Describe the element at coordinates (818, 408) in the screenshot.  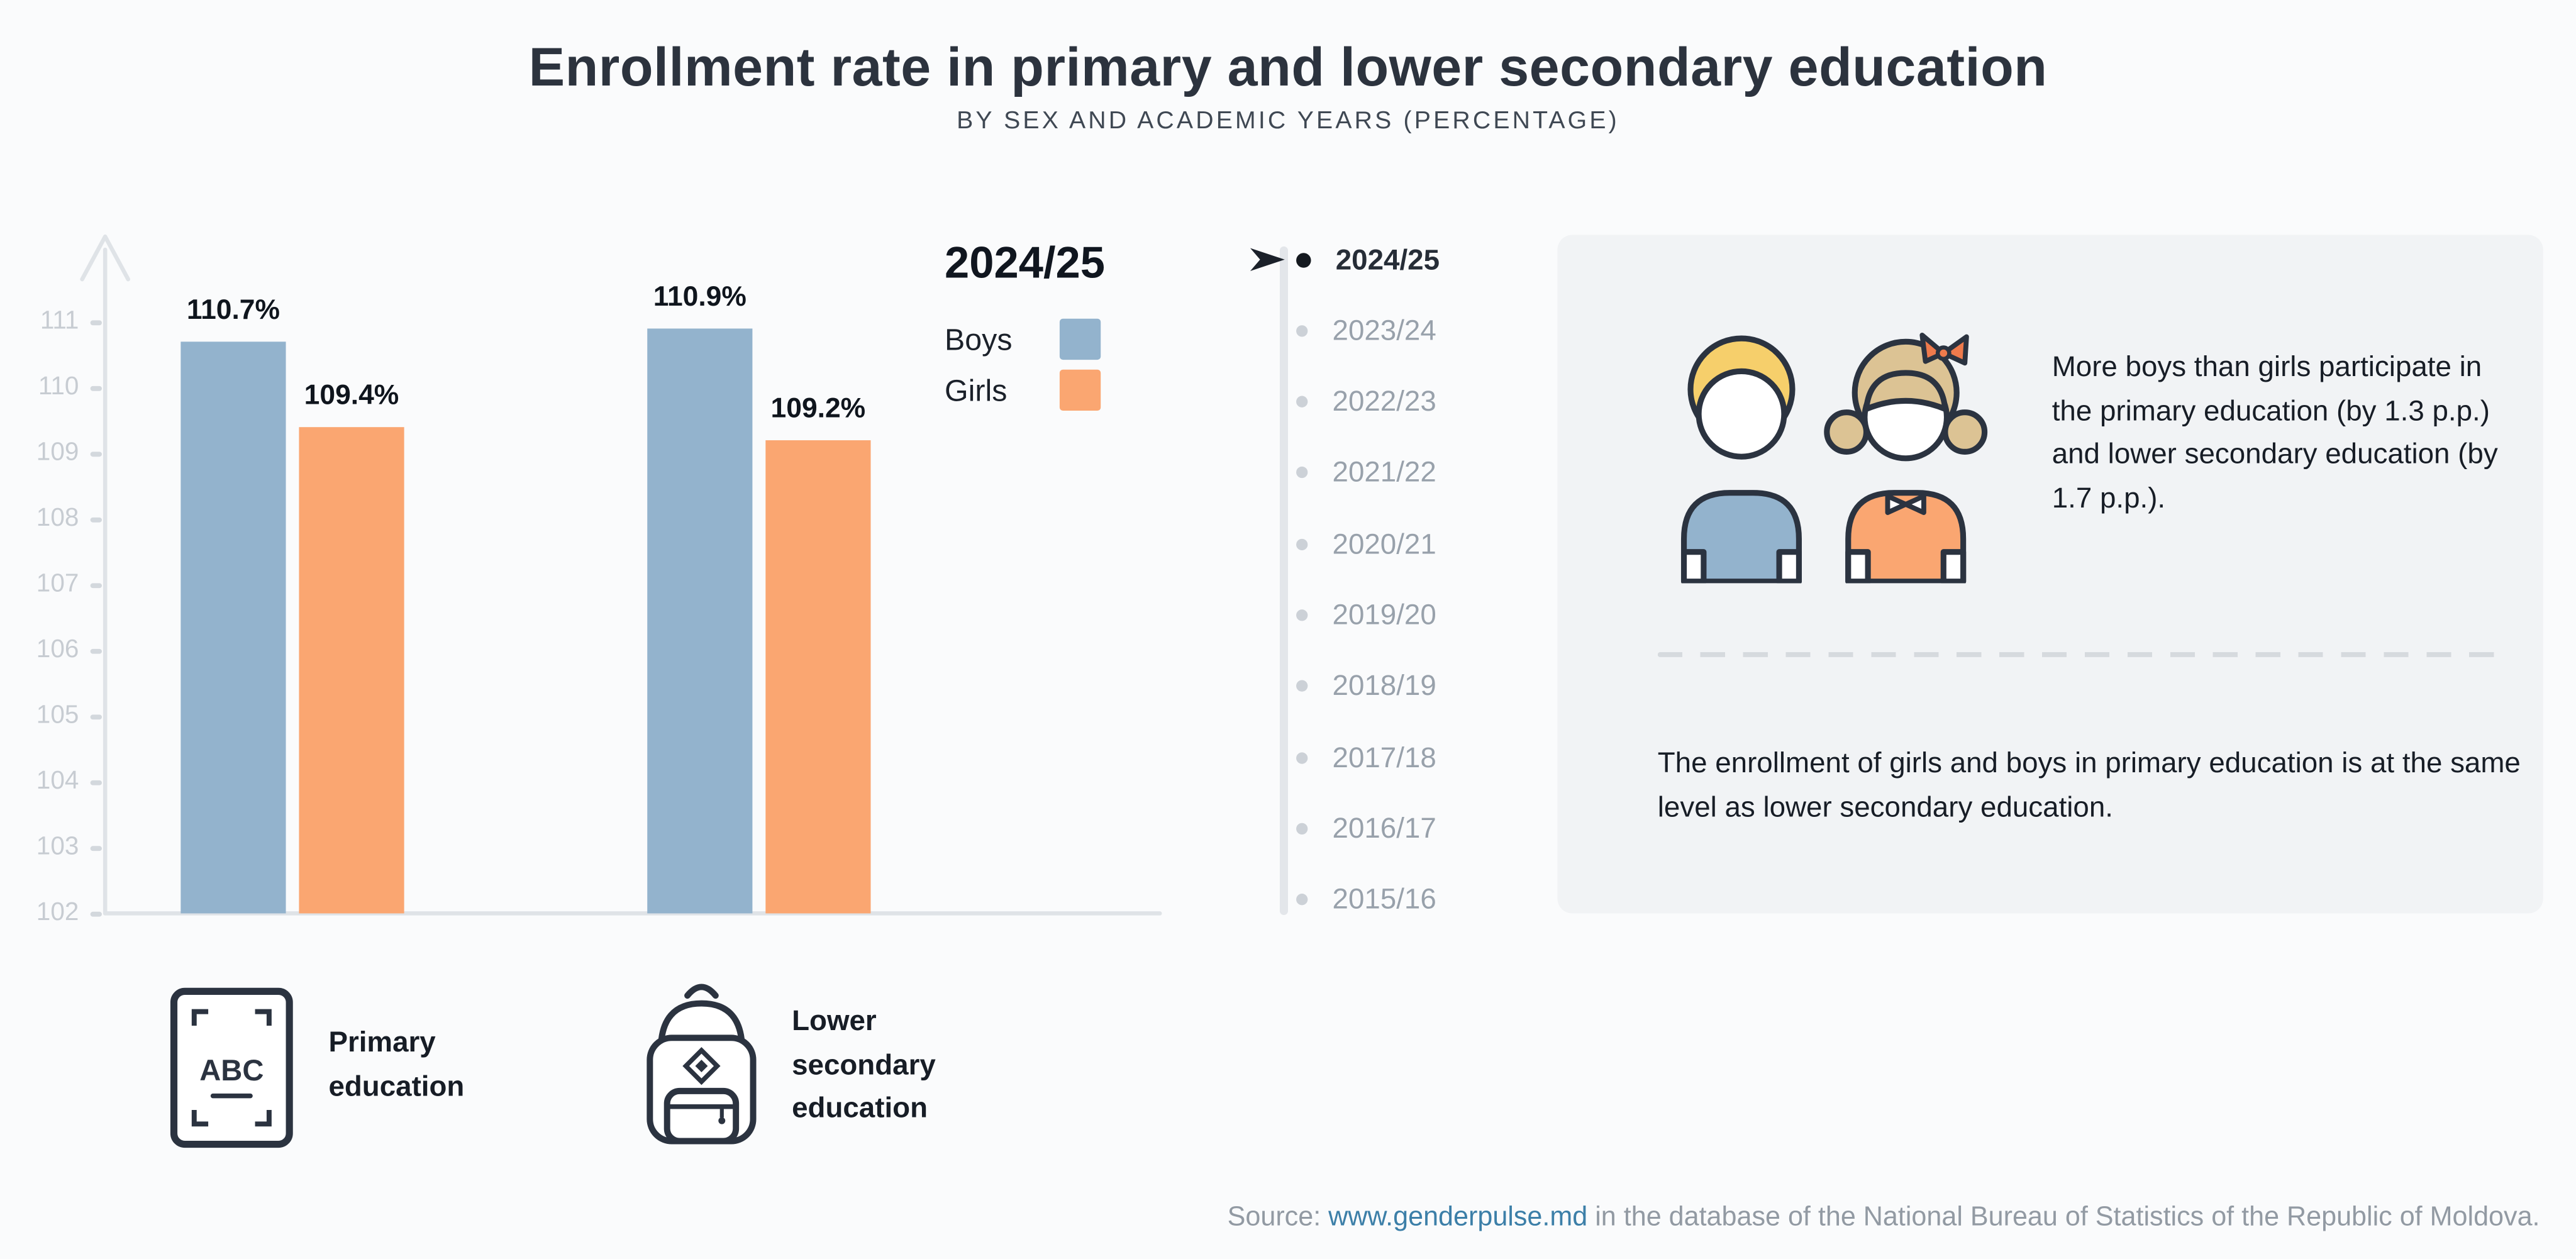
I see `bar-value-label: 109.2%` at that location.